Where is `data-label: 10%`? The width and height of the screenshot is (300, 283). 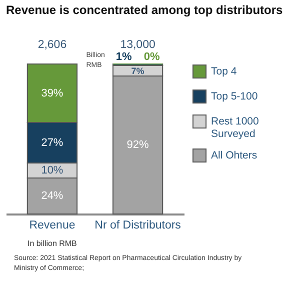 data-label: 10% is located at coordinates (52, 170).